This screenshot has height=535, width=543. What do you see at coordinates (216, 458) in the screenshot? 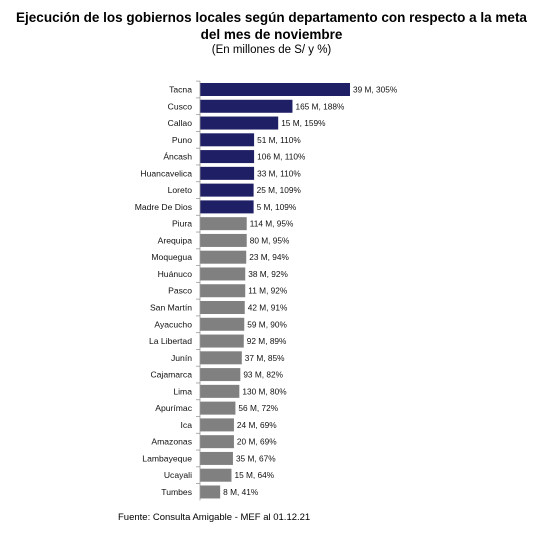
I see `bar-lambayeque` at bounding box center [216, 458].